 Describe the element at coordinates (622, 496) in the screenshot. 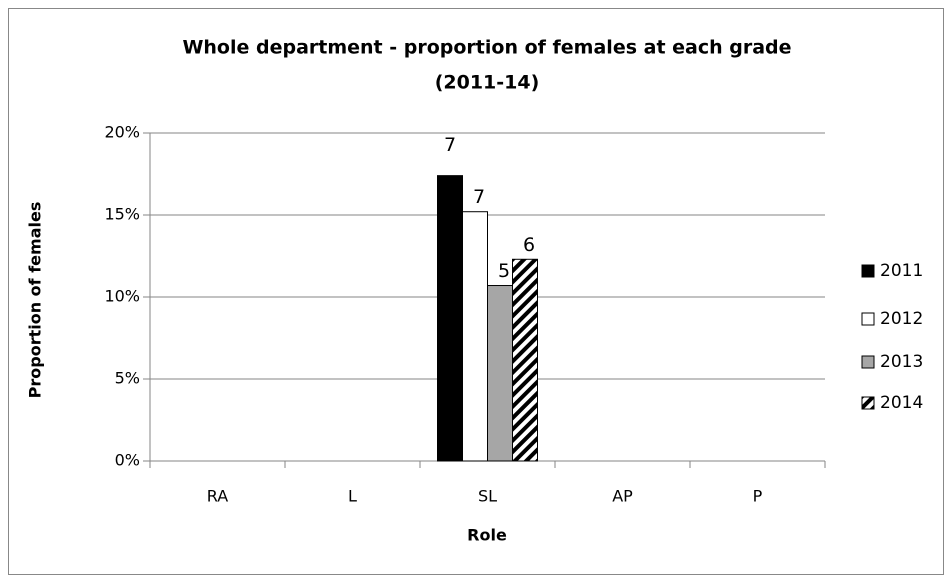

I see `x-tick-label: AP` at that location.